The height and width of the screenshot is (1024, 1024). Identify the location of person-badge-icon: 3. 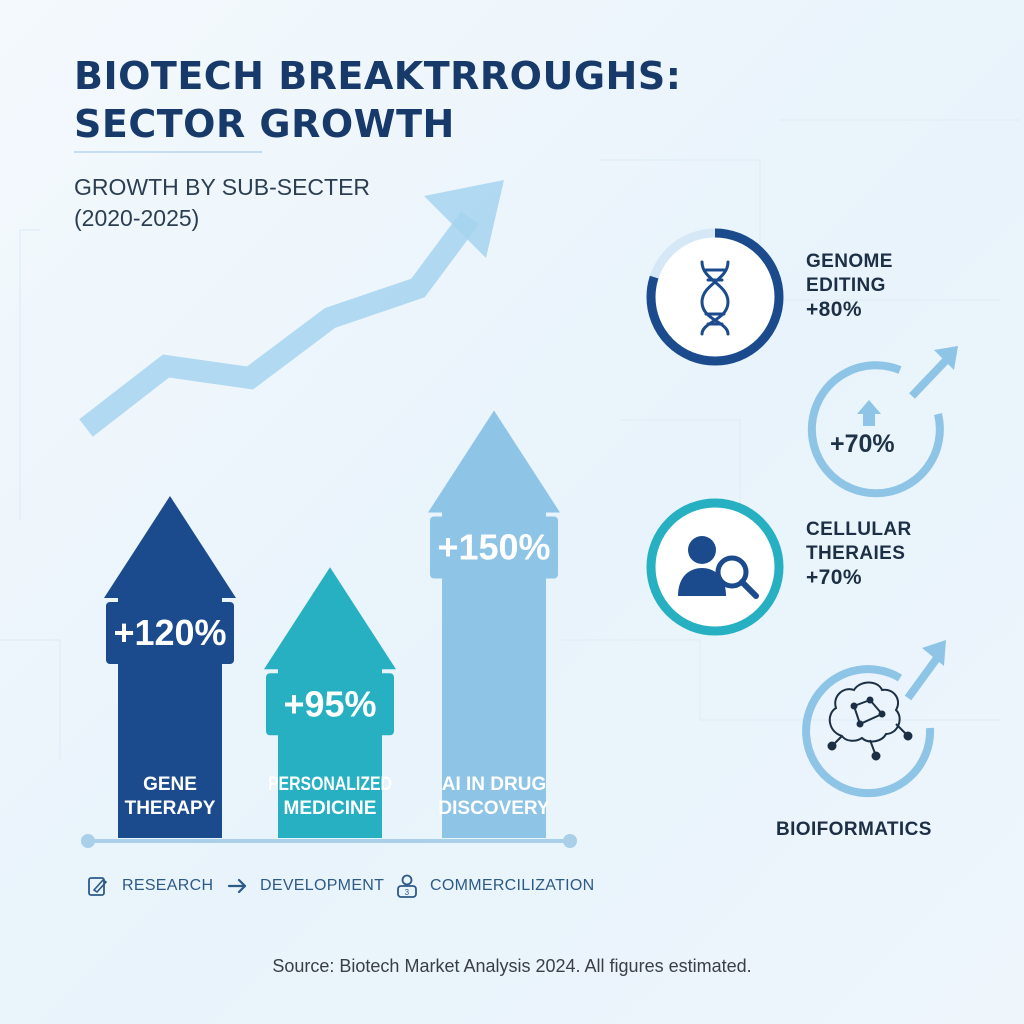
(407, 886).